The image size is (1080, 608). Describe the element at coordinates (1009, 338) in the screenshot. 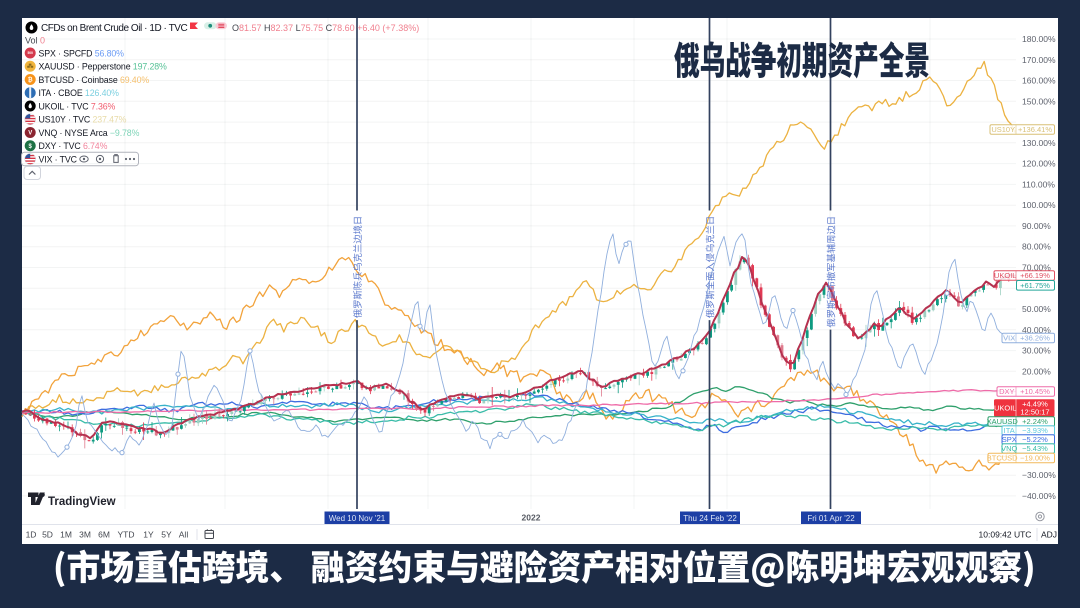

I see `svg-text: VIX` at that location.